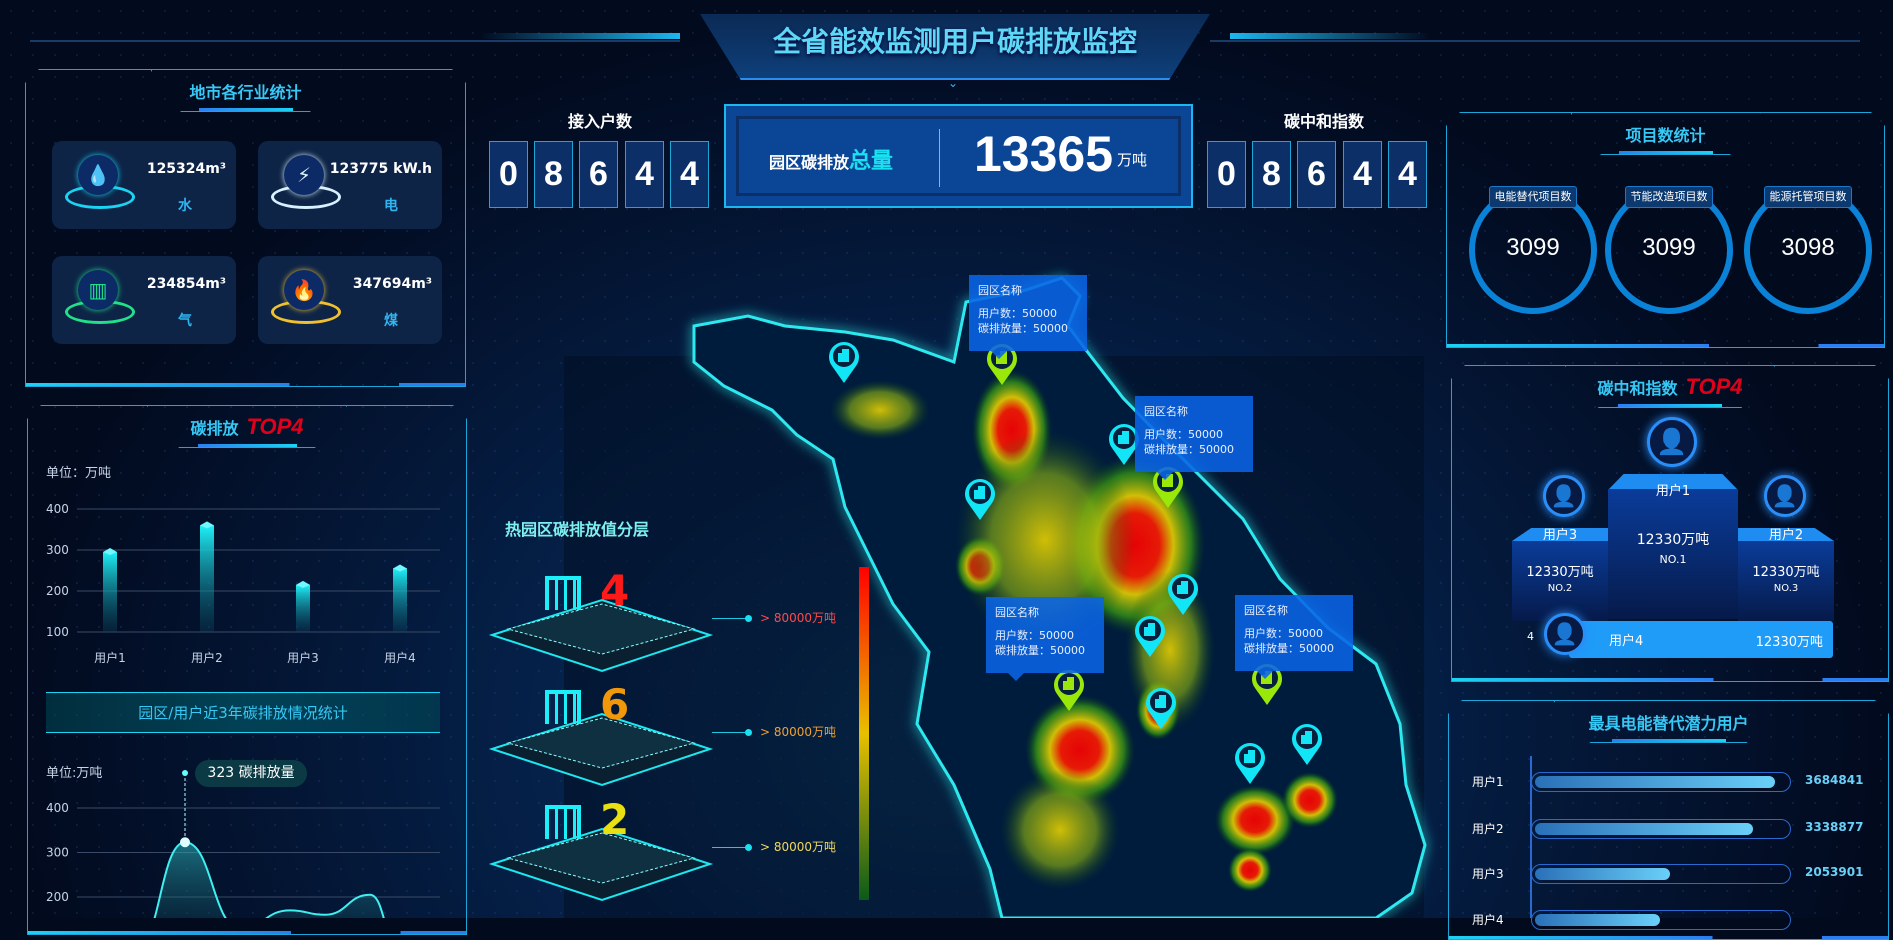 The height and width of the screenshot is (940, 1893). What do you see at coordinates (400, 657) in the screenshot?
I see `x-tick-label: 用户4` at bounding box center [400, 657].